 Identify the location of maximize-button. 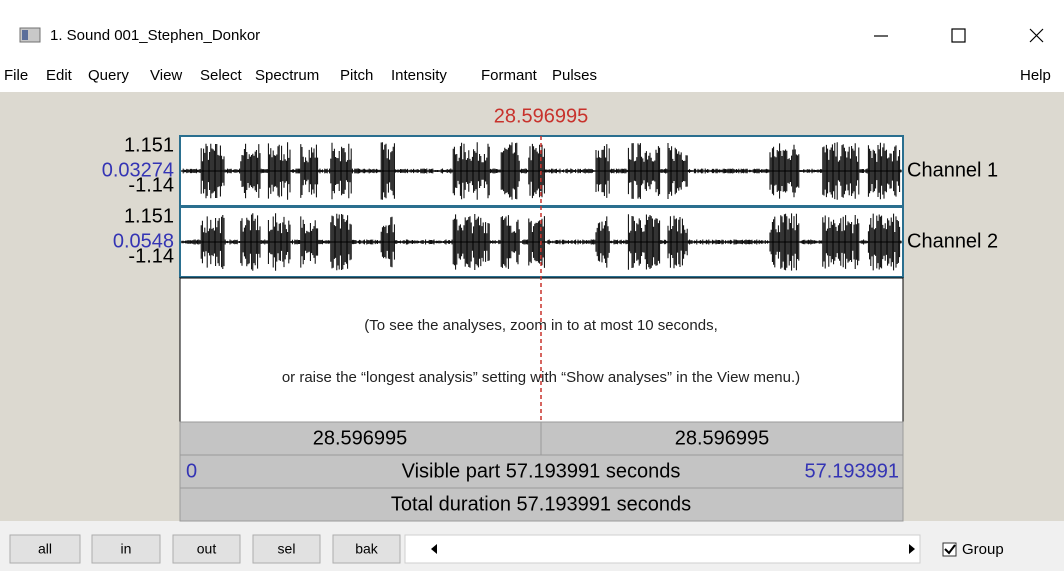
(958, 35).